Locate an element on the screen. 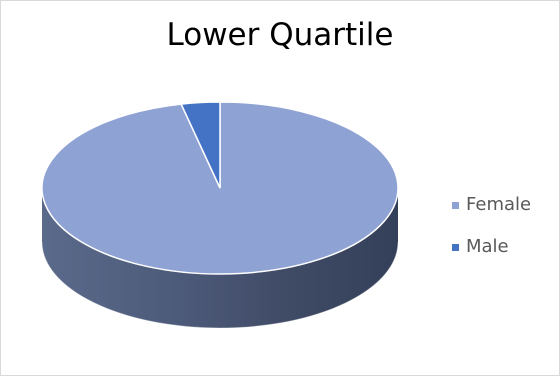 The image size is (560, 376). legend-item-female: Female is located at coordinates (491, 205).